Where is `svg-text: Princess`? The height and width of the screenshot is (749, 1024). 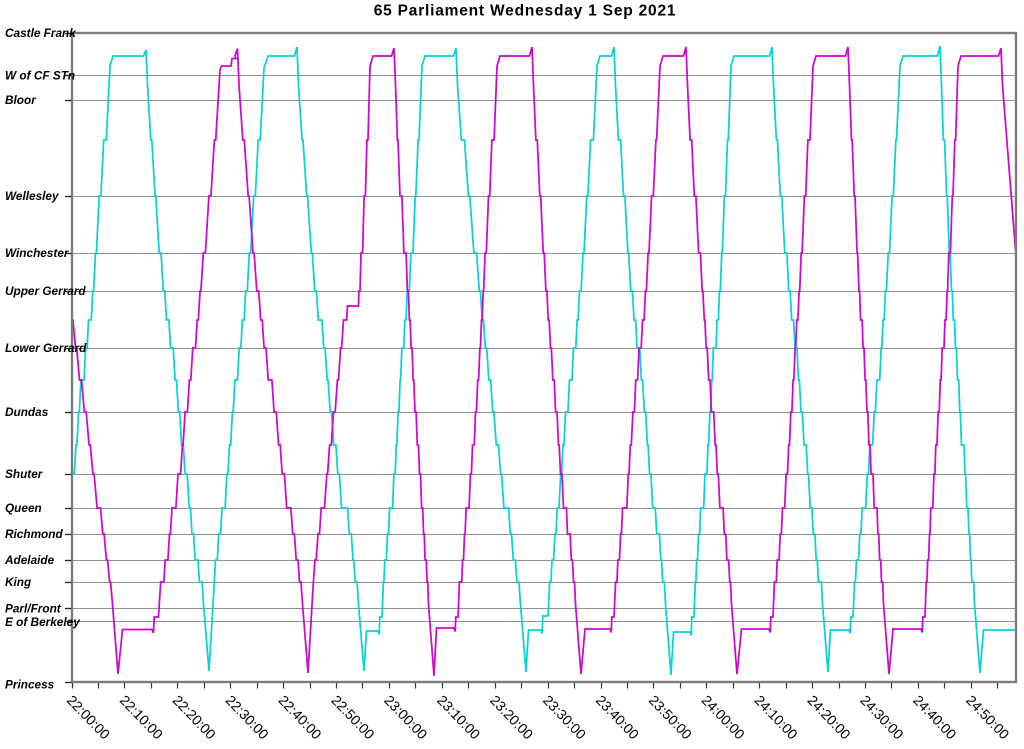
svg-text: Princess is located at coordinates (30, 685).